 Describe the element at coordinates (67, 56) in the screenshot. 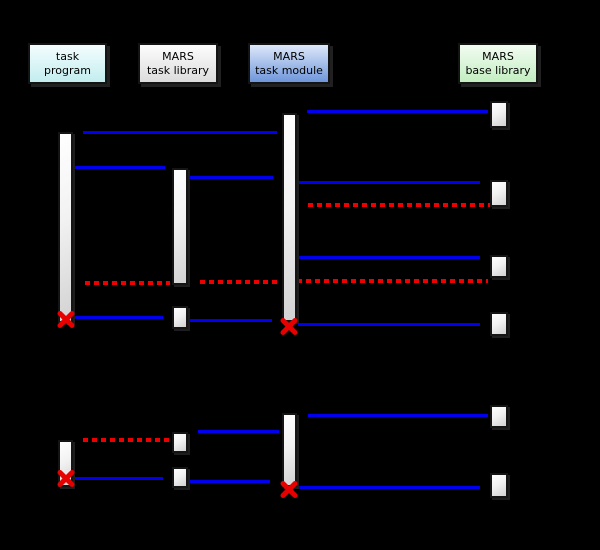

I see `actor-label: task` at that location.